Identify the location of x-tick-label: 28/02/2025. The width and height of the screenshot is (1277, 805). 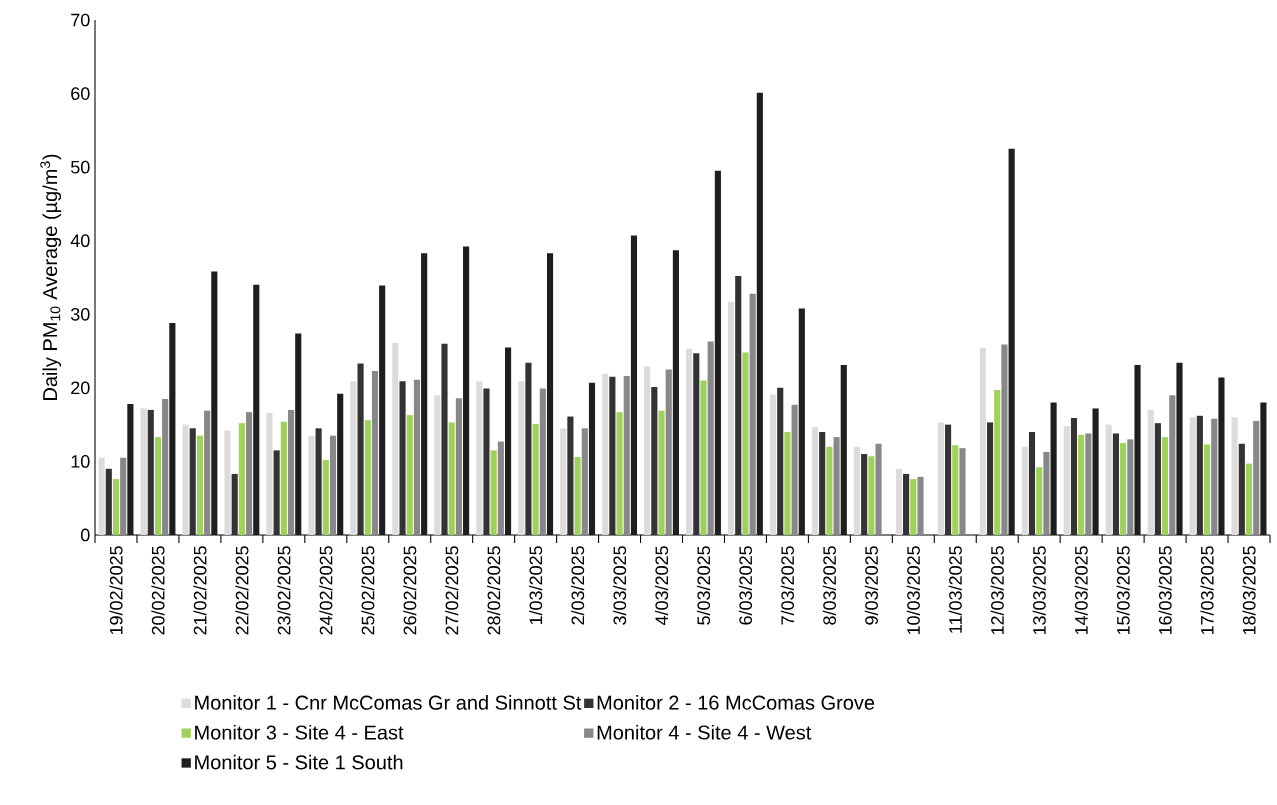
(494, 590).